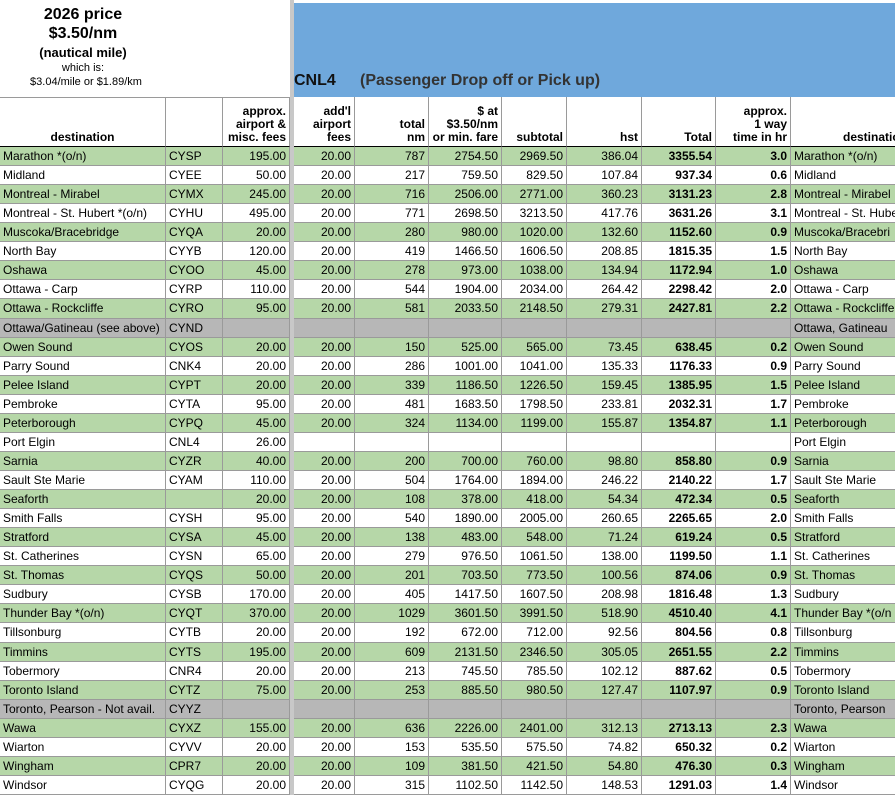 The image size is (895, 795). What do you see at coordinates (465, 232) in the screenshot?
I see `cell: 980.00` at bounding box center [465, 232].